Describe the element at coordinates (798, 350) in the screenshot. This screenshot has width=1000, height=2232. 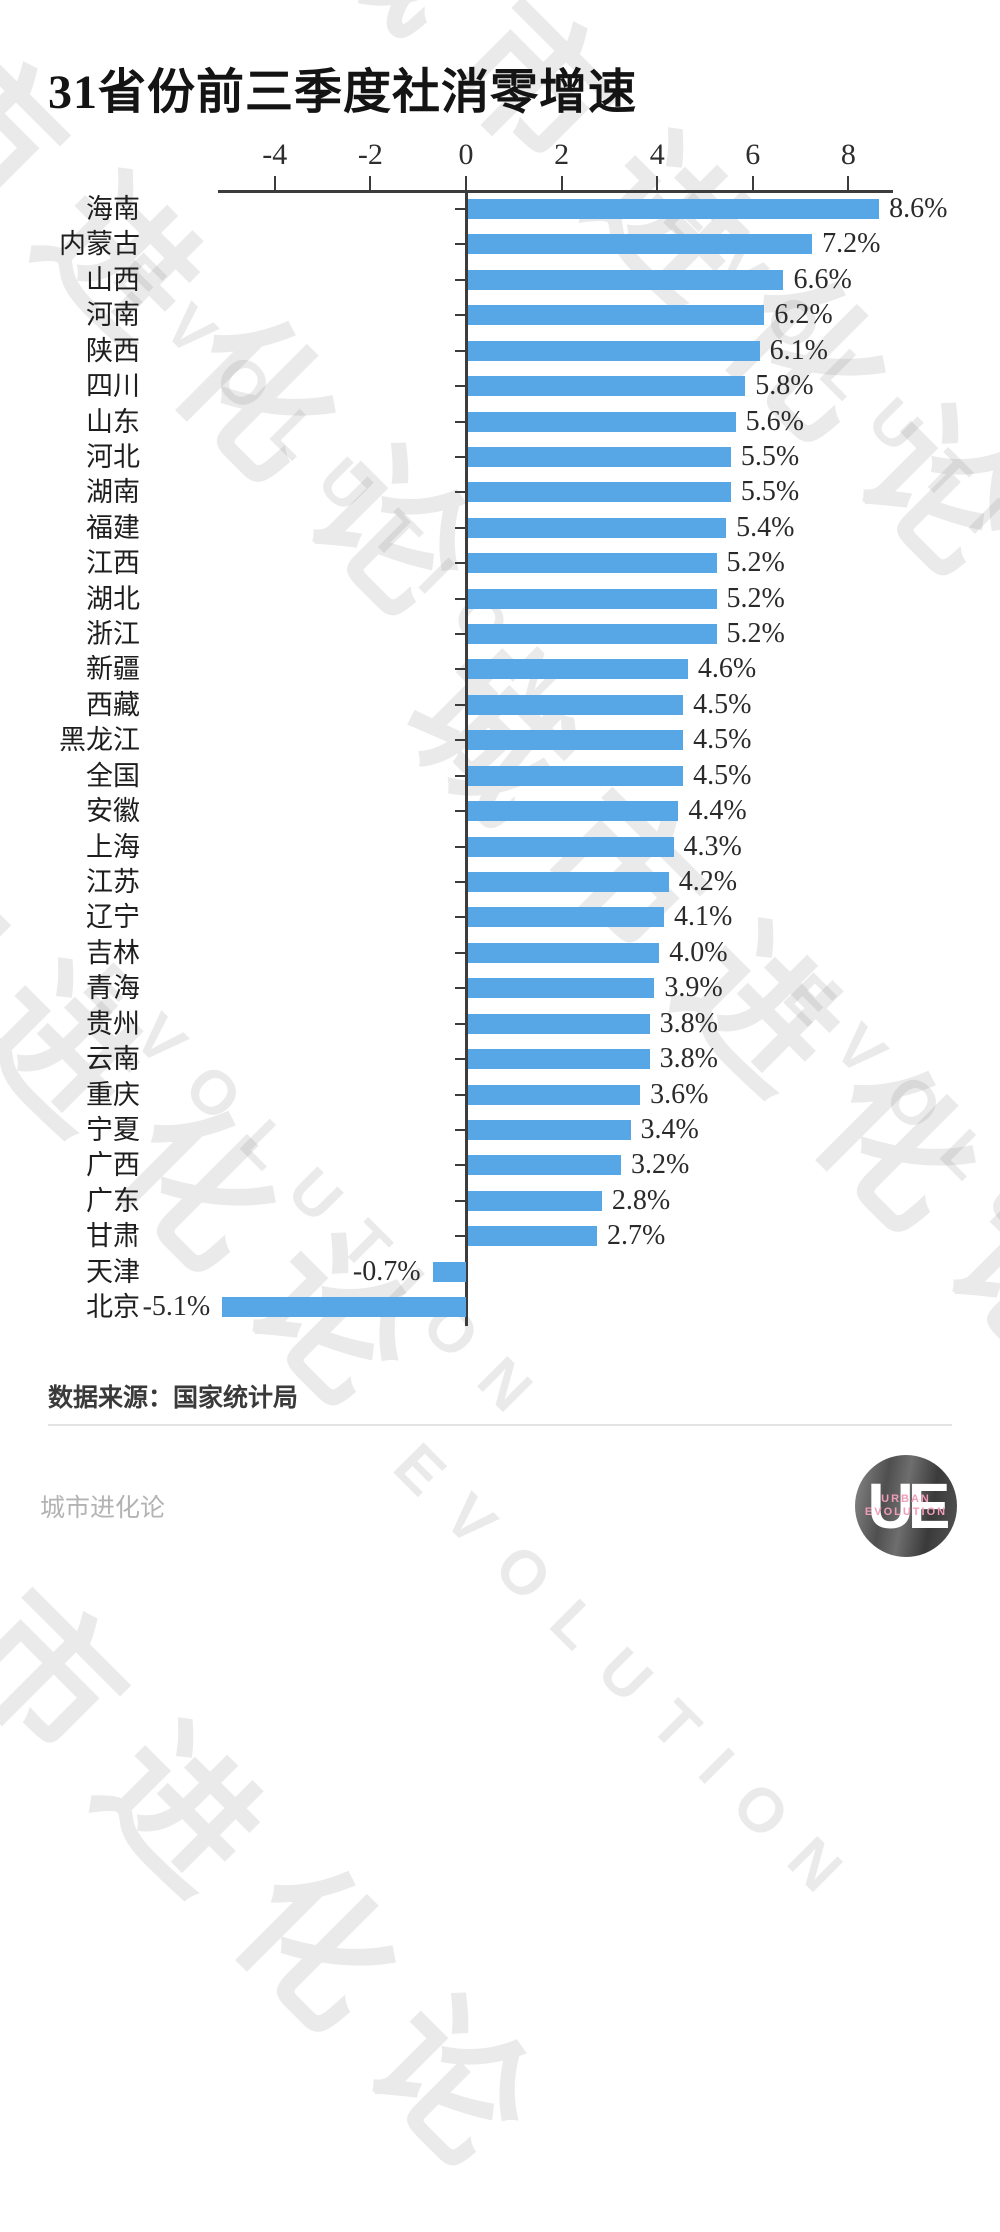
I see `bar-value-label: 6.1%` at that location.